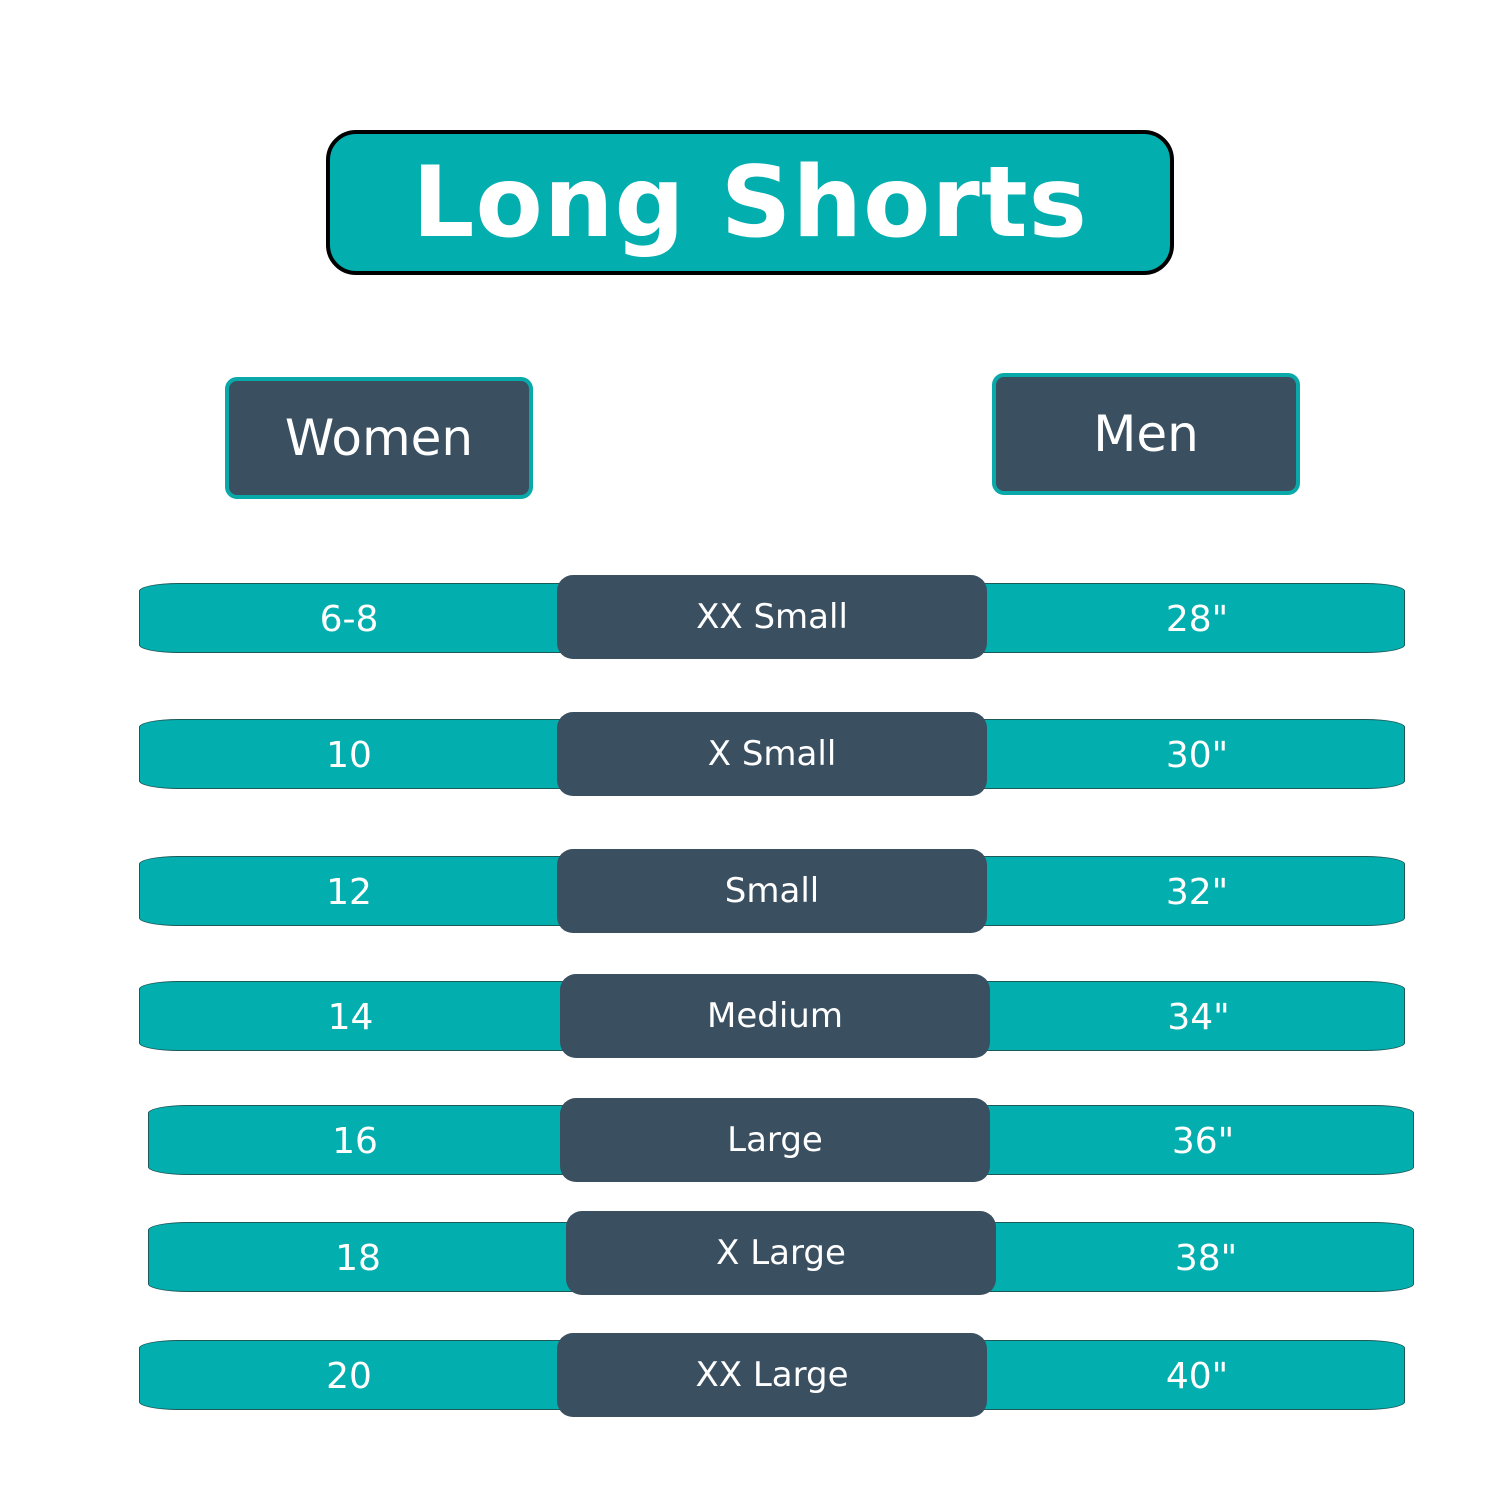 The width and height of the screenshot is (1500, 1500). I want to click on men-header: Men, so click(1146, 434).